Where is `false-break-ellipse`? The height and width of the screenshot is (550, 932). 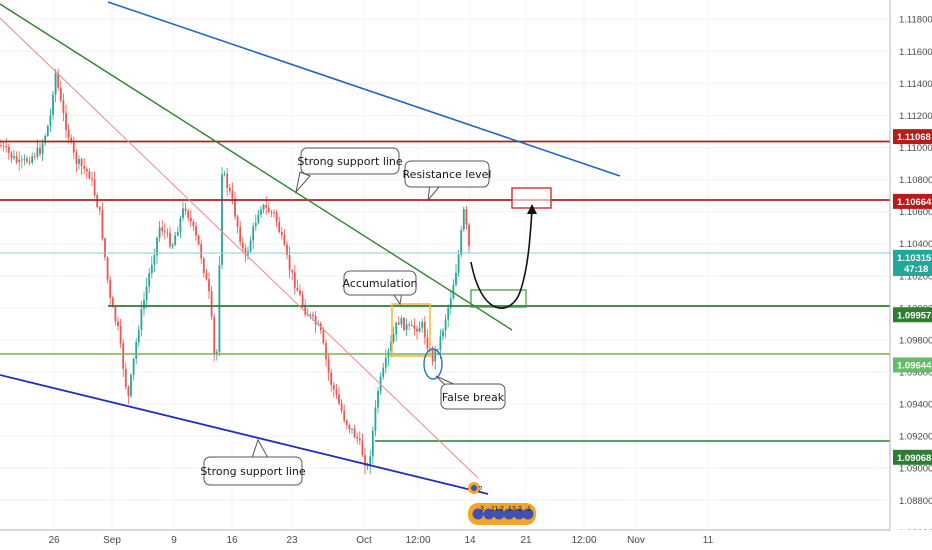 false-break-ellipse is located at coordinates (433, 364).